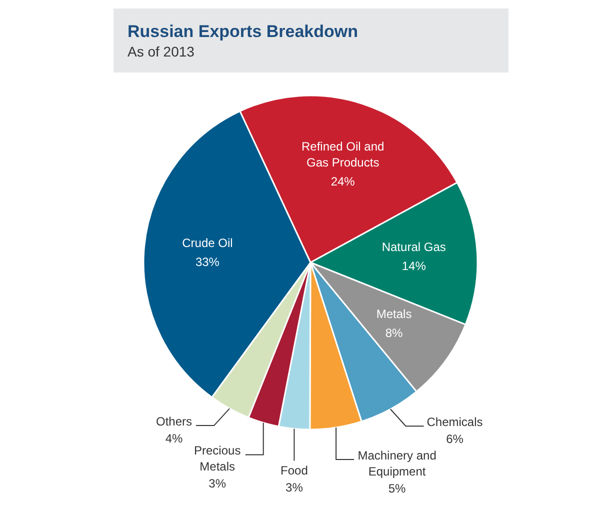 The image size is (610, 525). Describe the element at coordinates (342, 155) in the screenshot. I see `slice-label: Refined Oil and Gas Products` at that location.